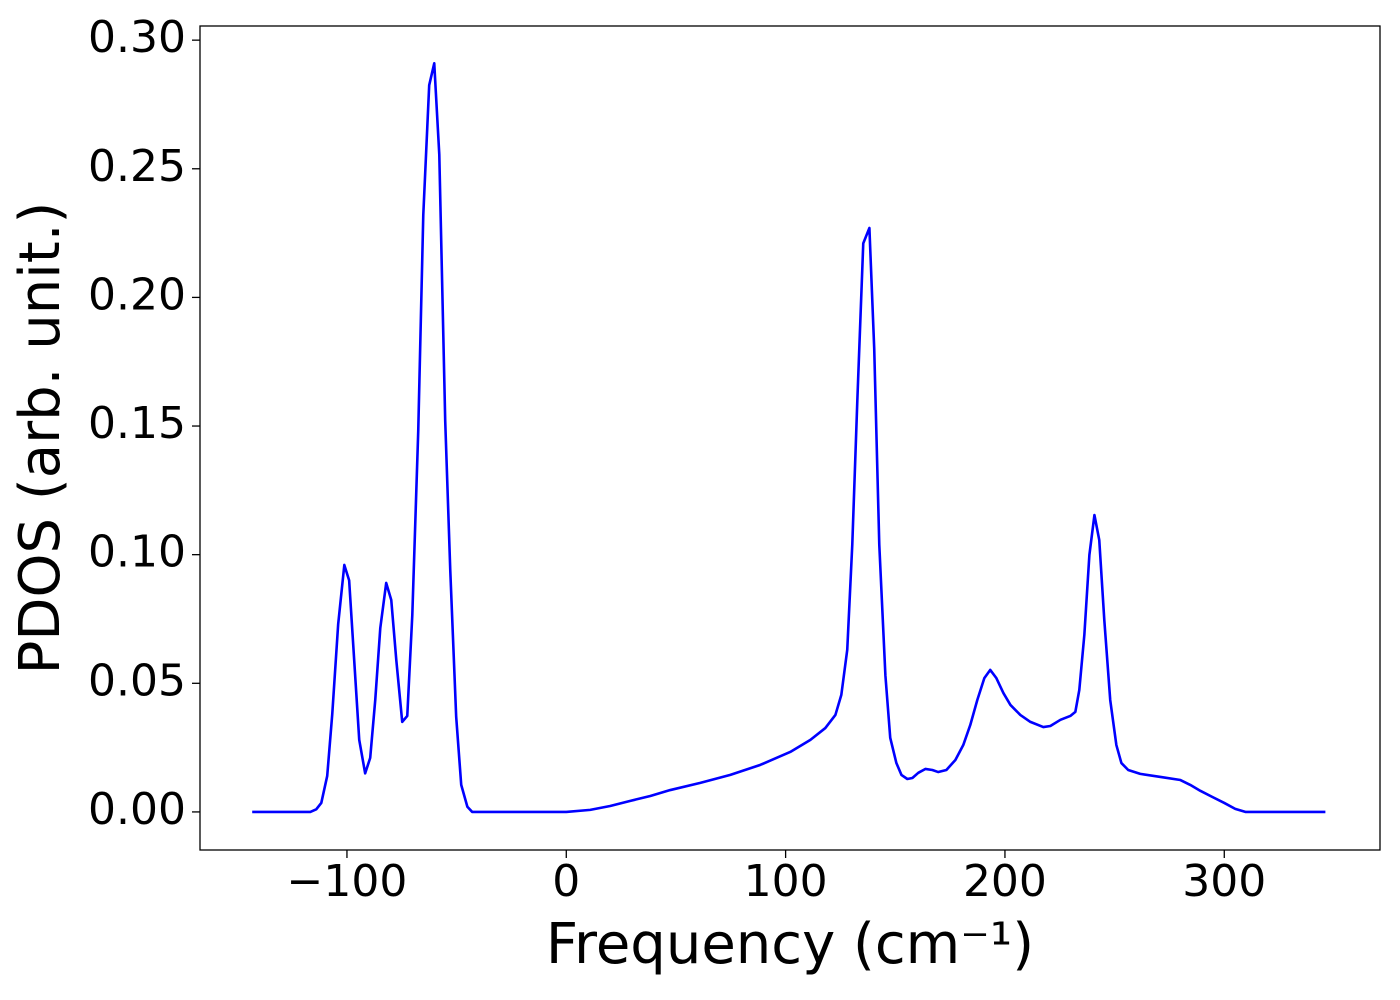  Describe the element at coordinates (137, 423) in the screenshot. I see `y-tick-label: 0.15` at that location.